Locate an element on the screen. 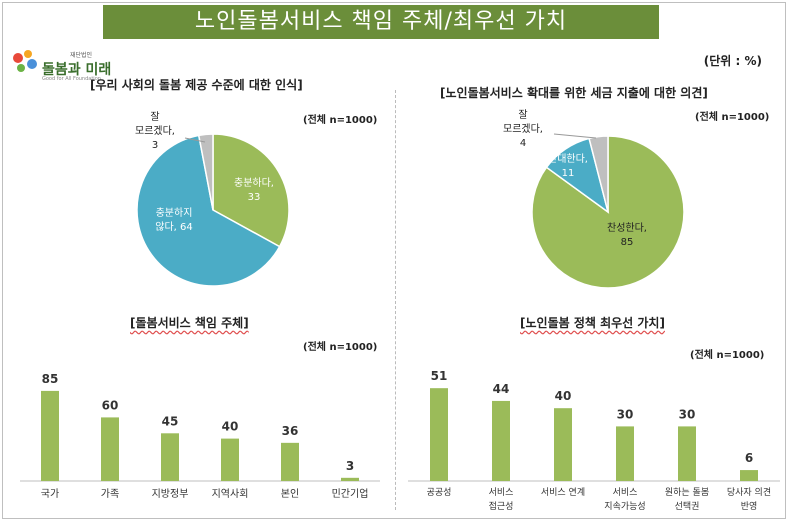  bar-value-label: 85 is located at coordinates (50, 379).